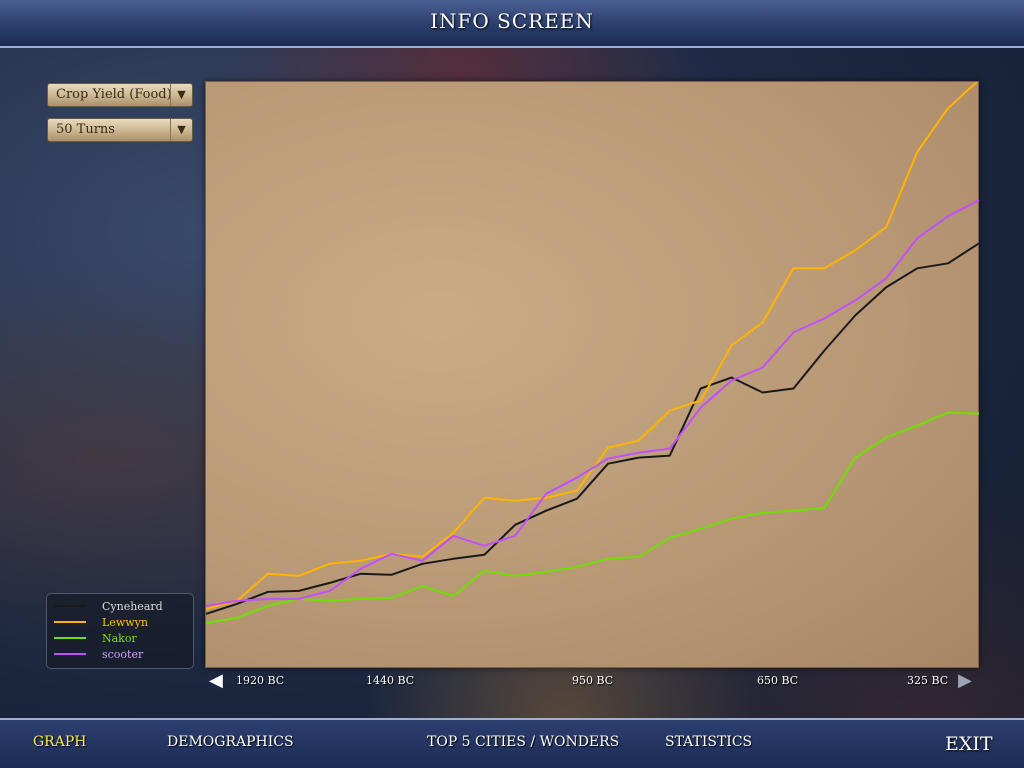 Image resolution: width=1024 pixels, height=768 pixels. Describe the element at coordinates (523, 742) in the screenshot. I see `tab-top5-cities-wonders: TOP 5 CITIES / WONDERS` at that location.